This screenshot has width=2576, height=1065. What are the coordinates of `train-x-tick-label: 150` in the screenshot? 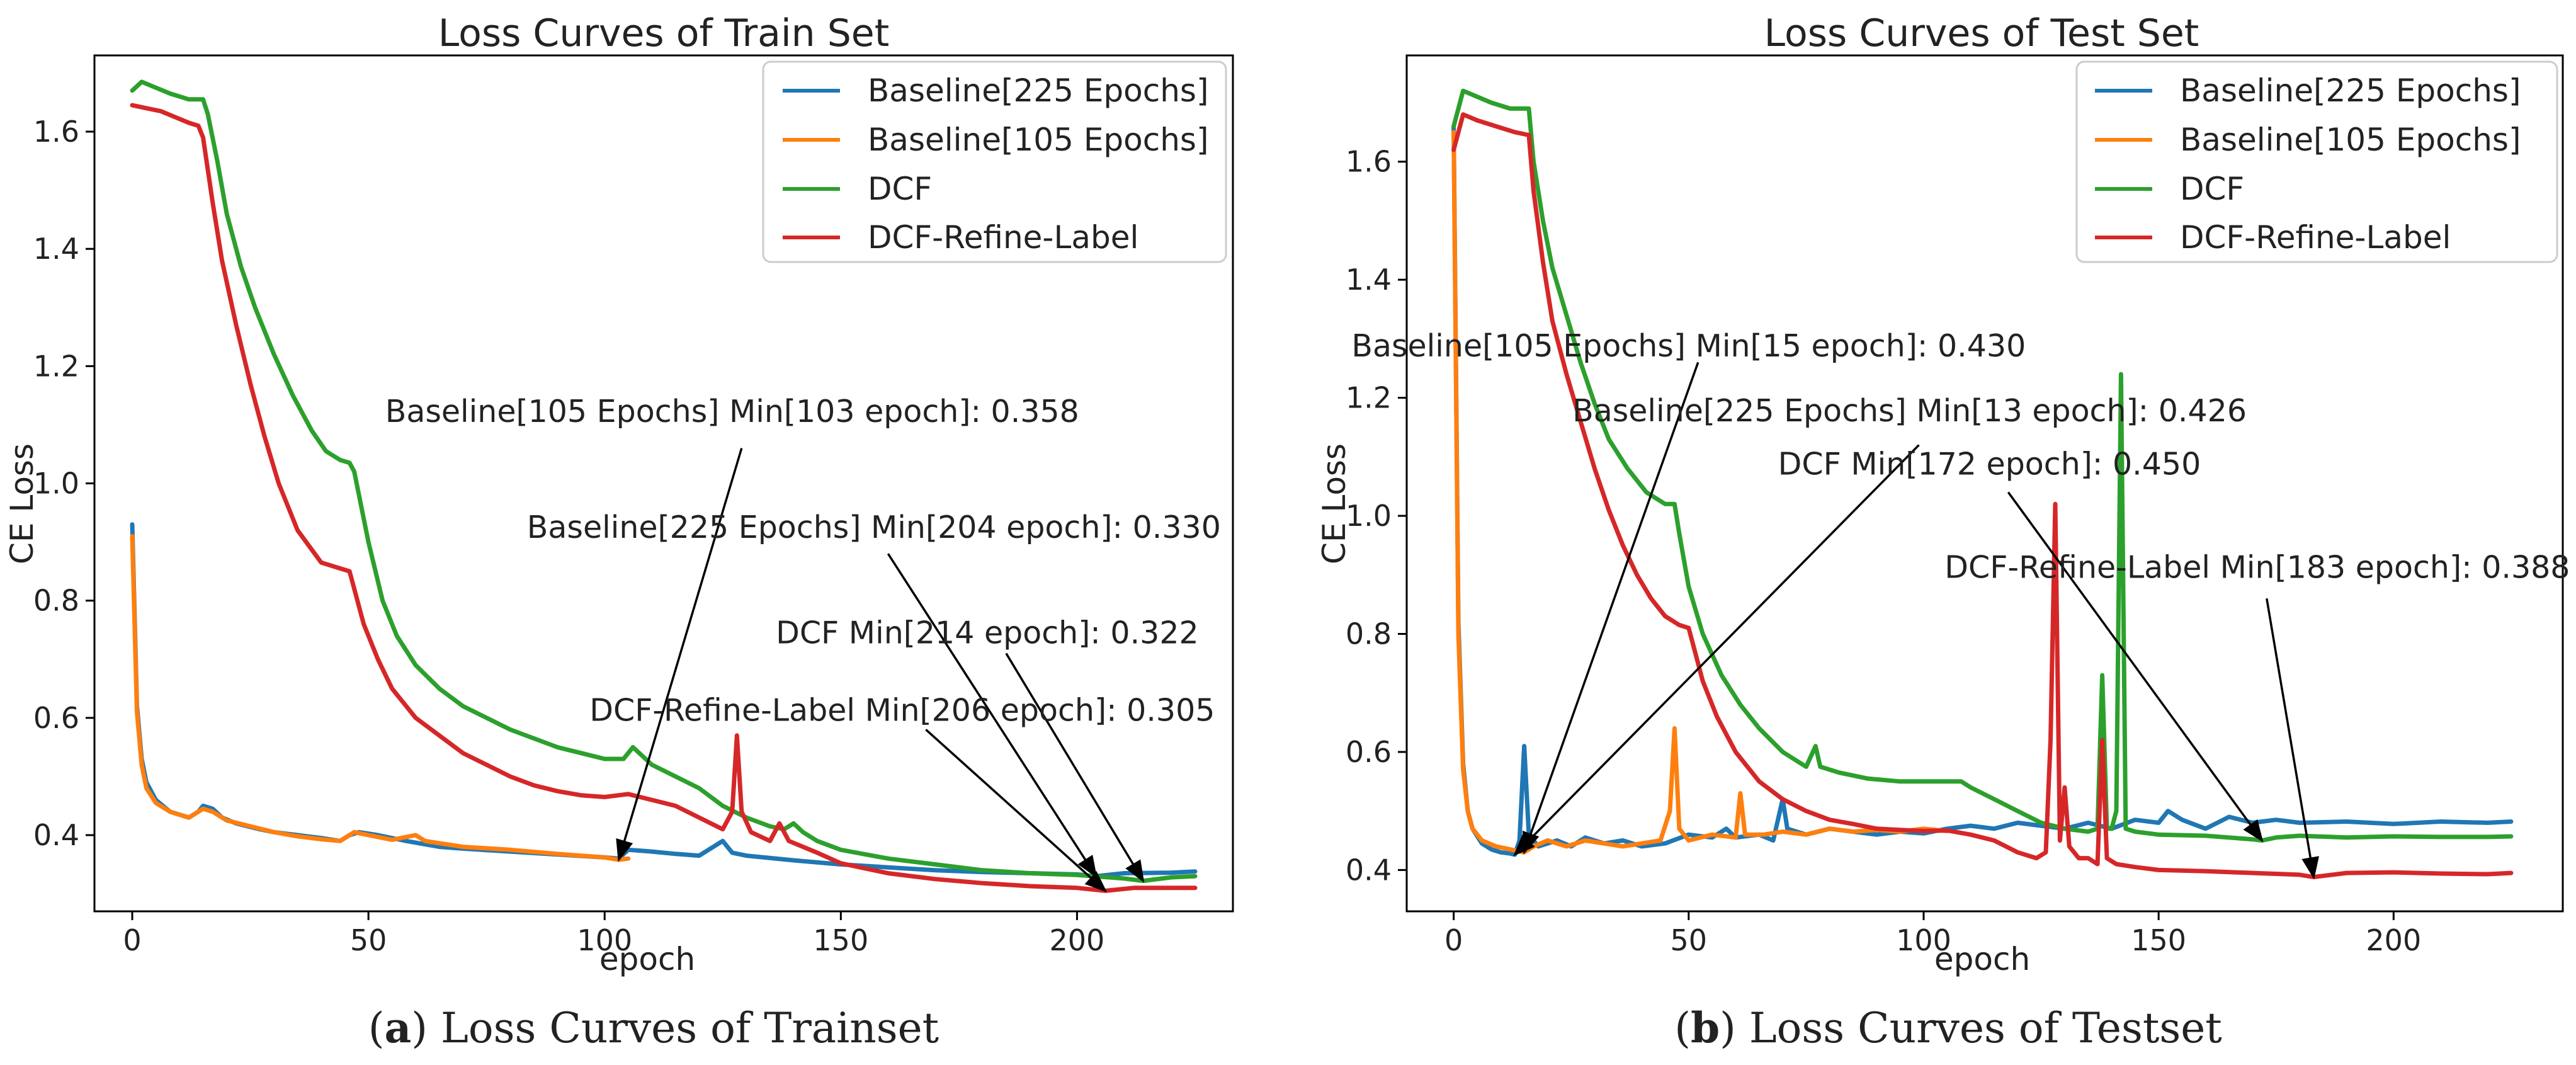 It's located at (840, 940).